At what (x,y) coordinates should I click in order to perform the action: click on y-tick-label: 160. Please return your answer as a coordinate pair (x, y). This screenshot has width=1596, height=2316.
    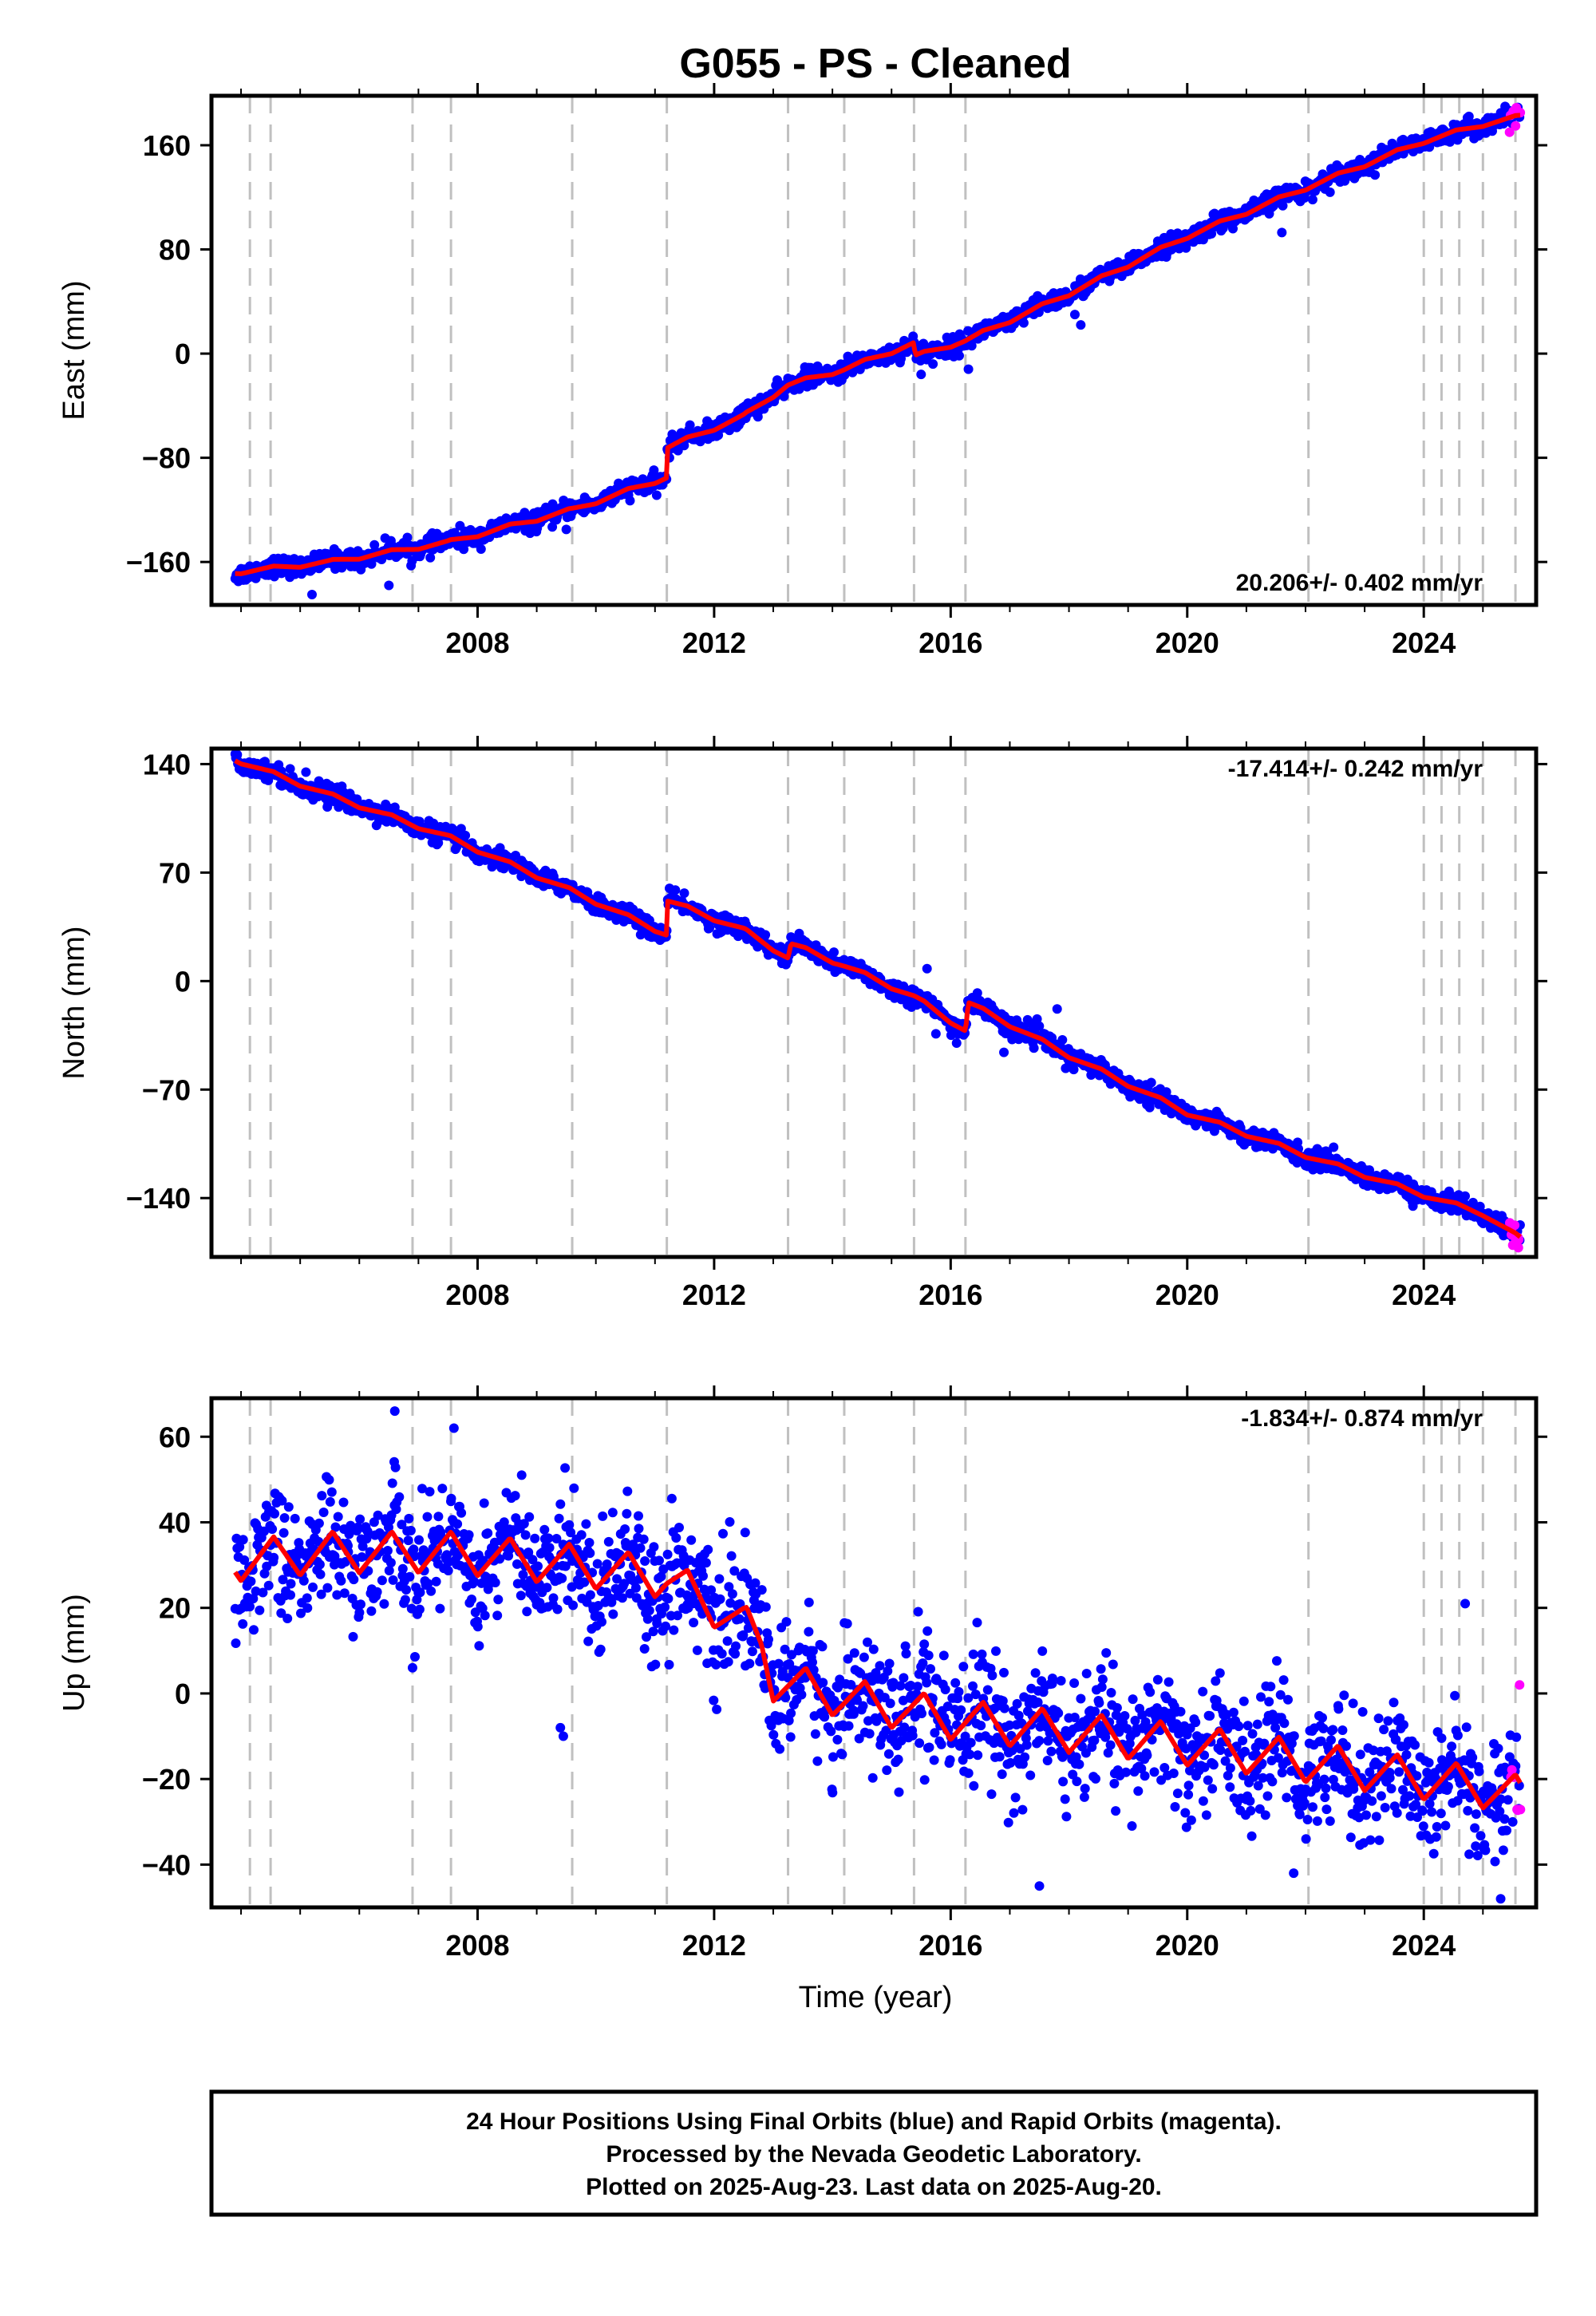
    Looking at the image, I should click on (167, 145).